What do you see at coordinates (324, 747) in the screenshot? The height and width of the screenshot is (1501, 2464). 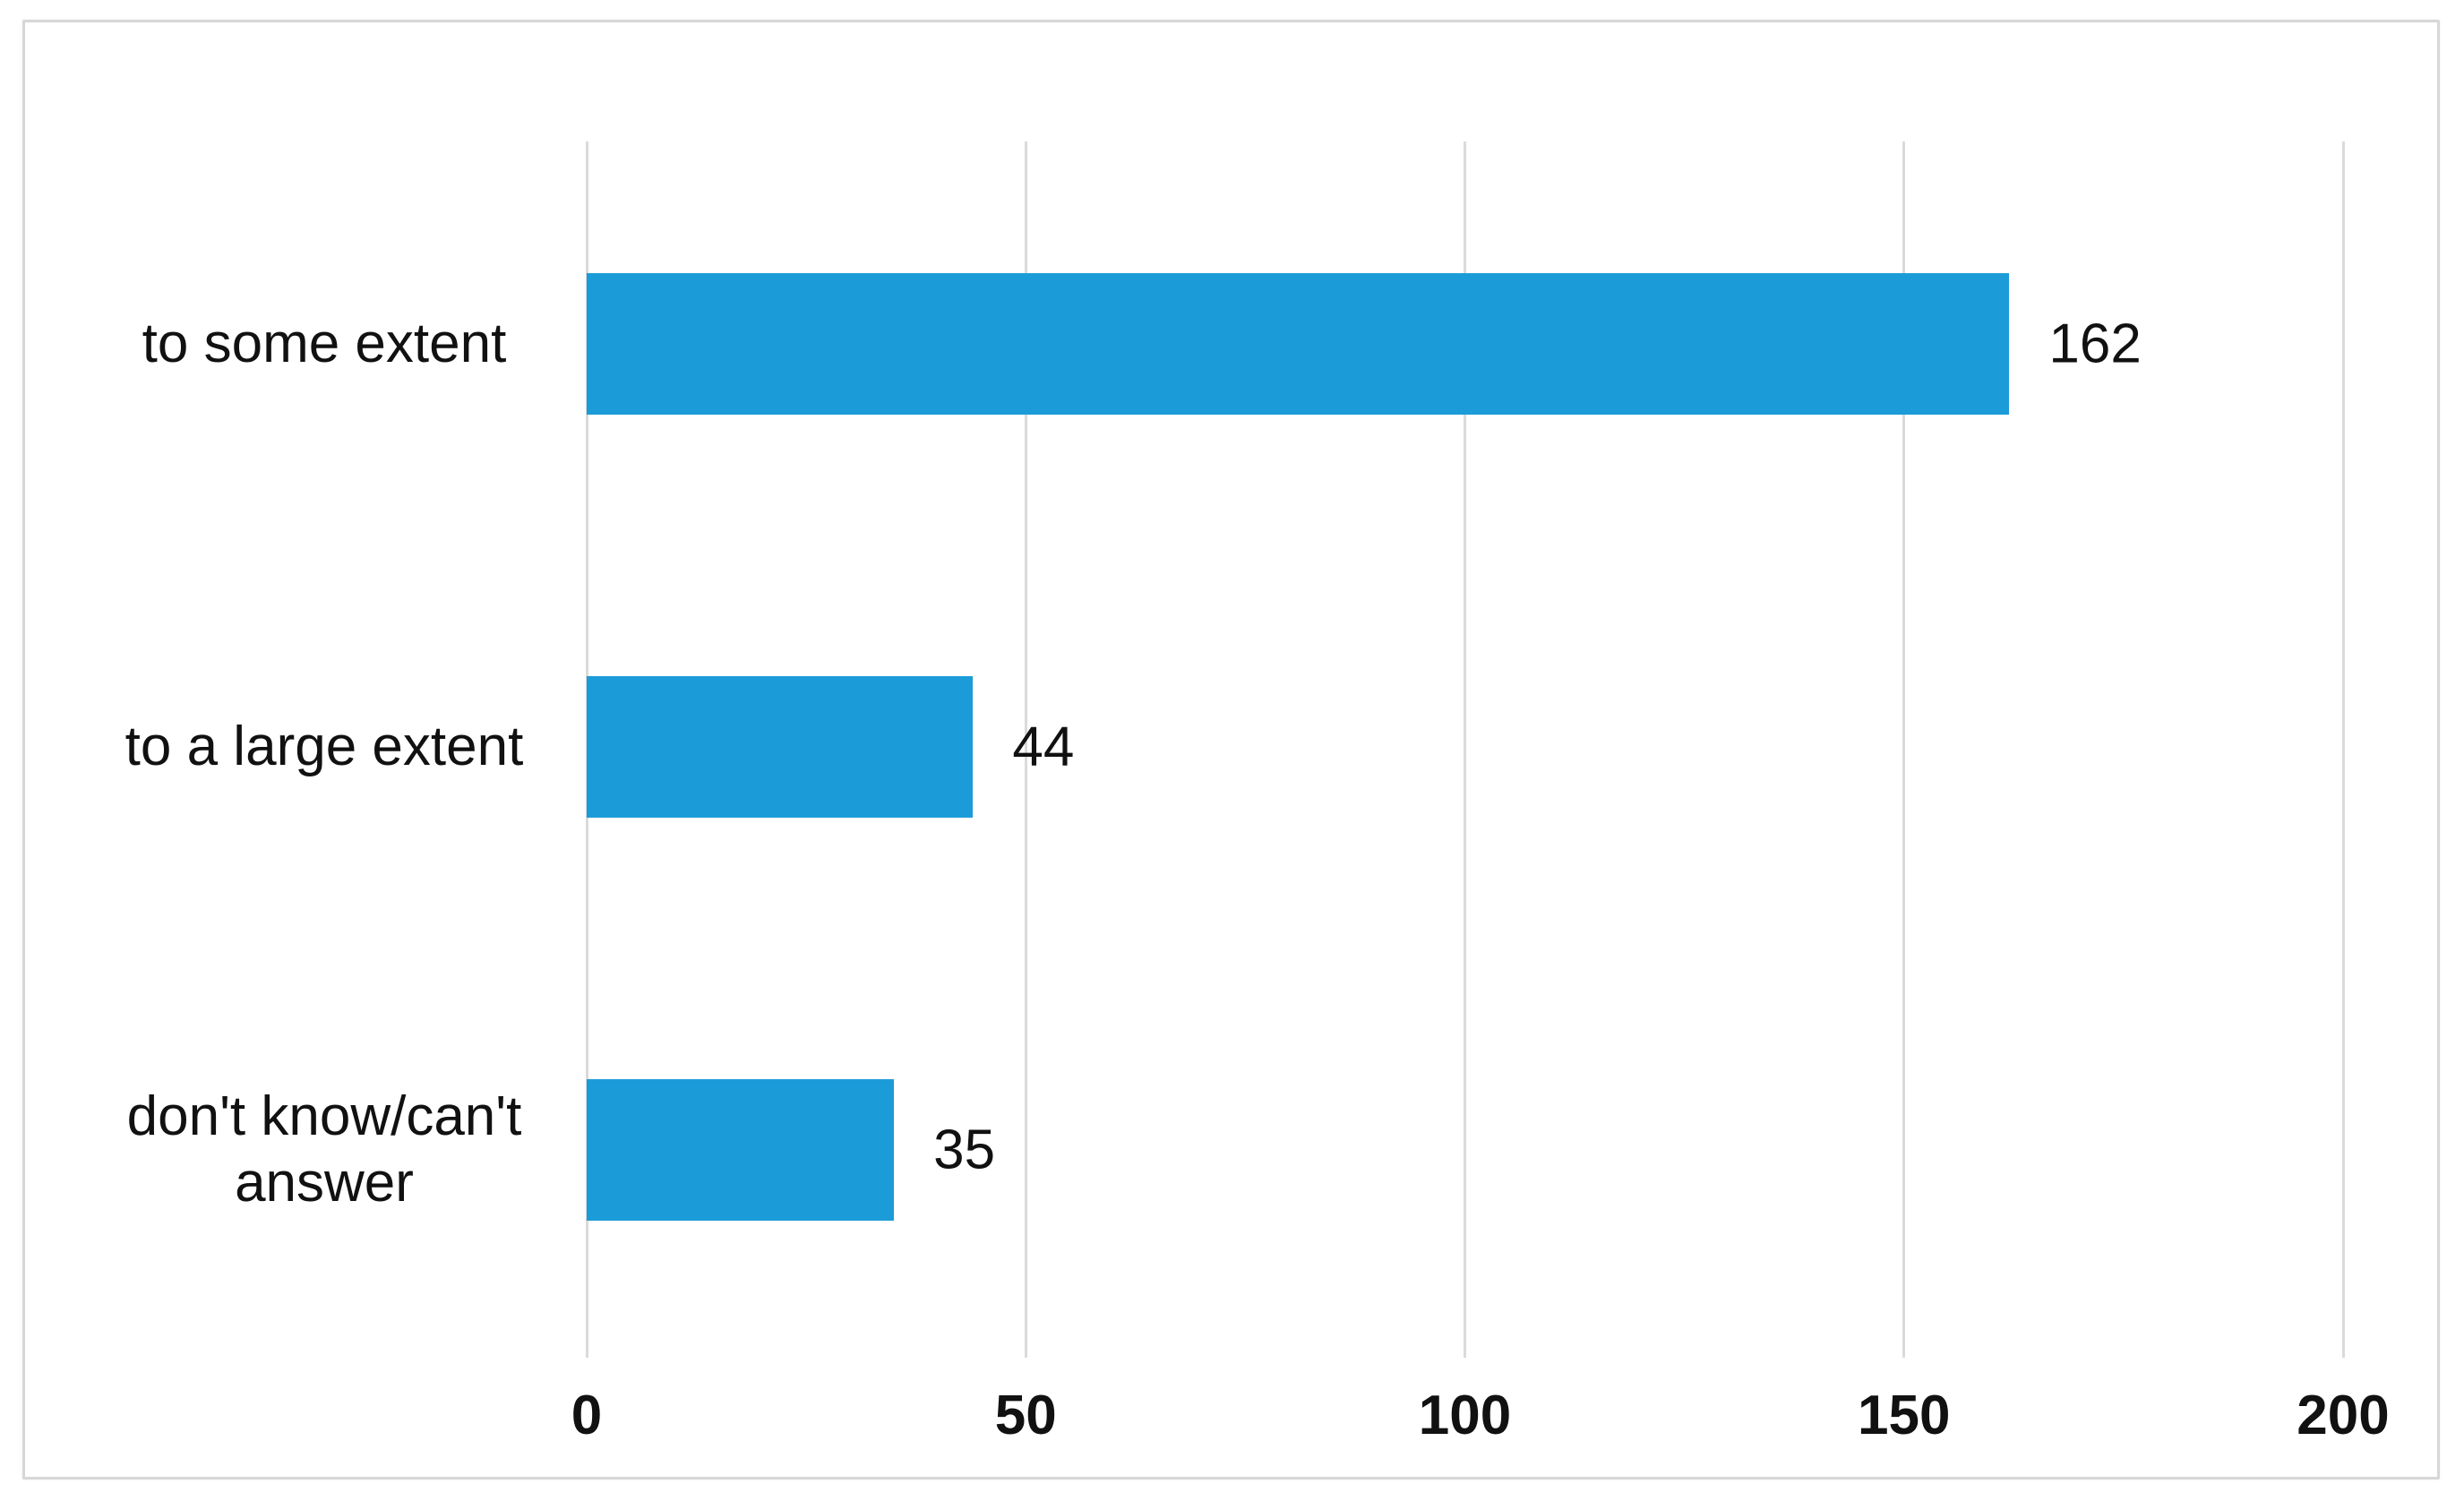 I see `category-label: to a large extent` at bounding box center [324, 747].